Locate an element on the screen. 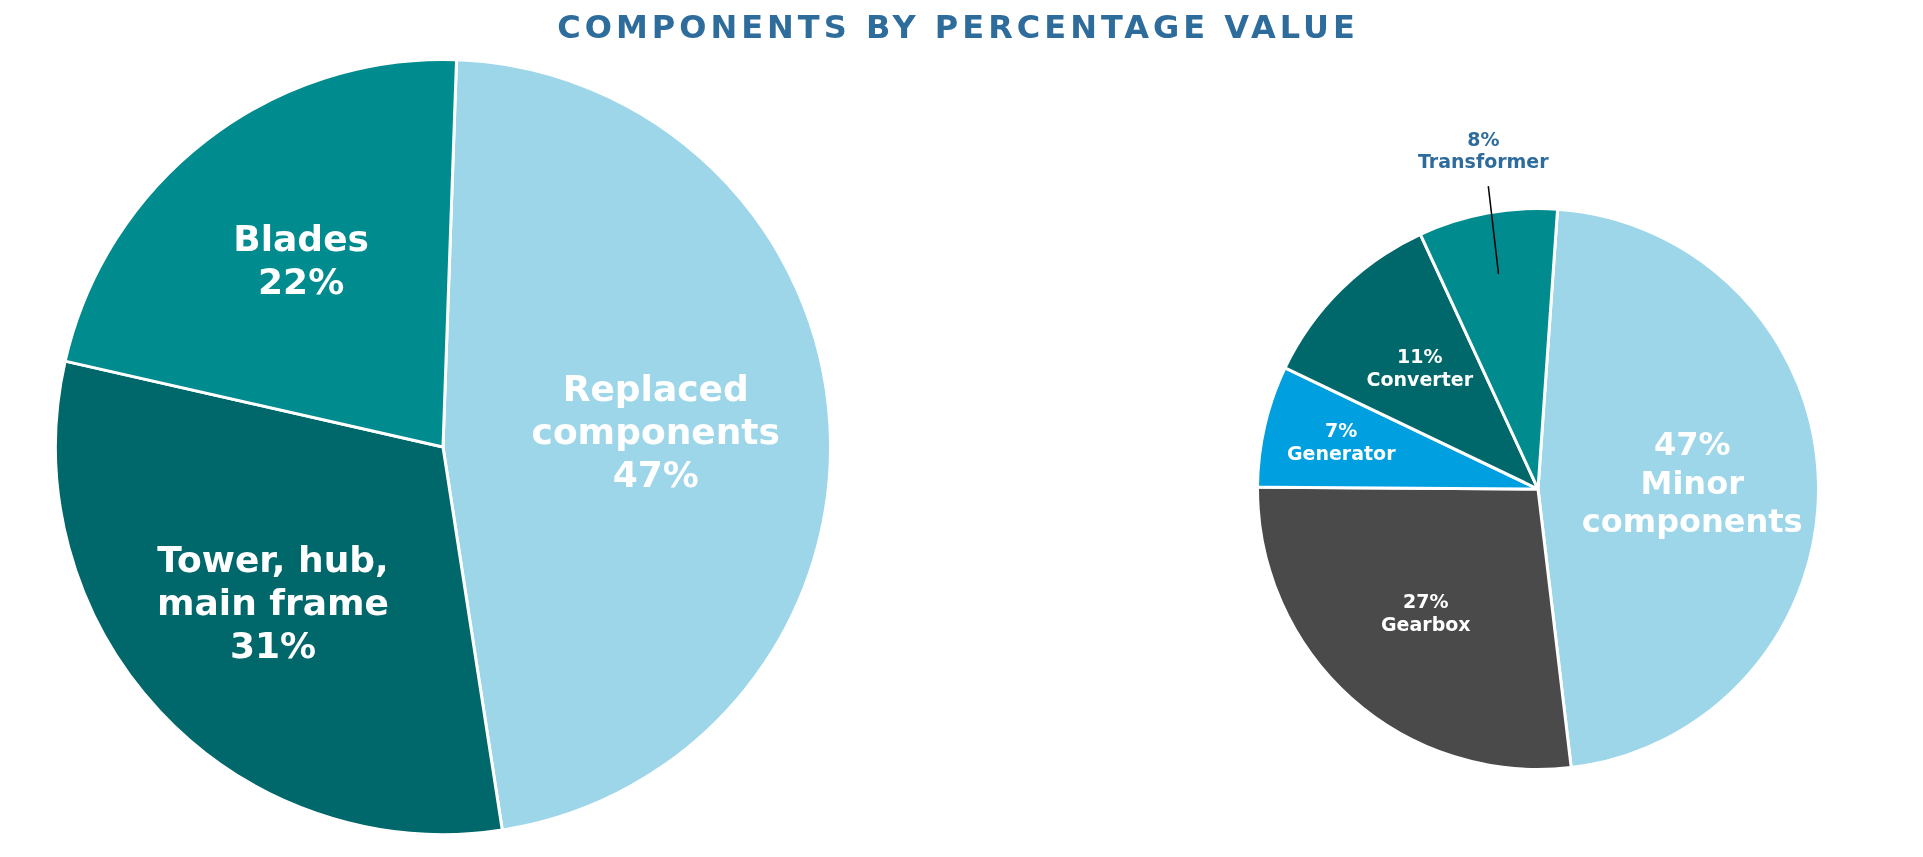  slice-label: Blades is located at coordinates (301, 238).